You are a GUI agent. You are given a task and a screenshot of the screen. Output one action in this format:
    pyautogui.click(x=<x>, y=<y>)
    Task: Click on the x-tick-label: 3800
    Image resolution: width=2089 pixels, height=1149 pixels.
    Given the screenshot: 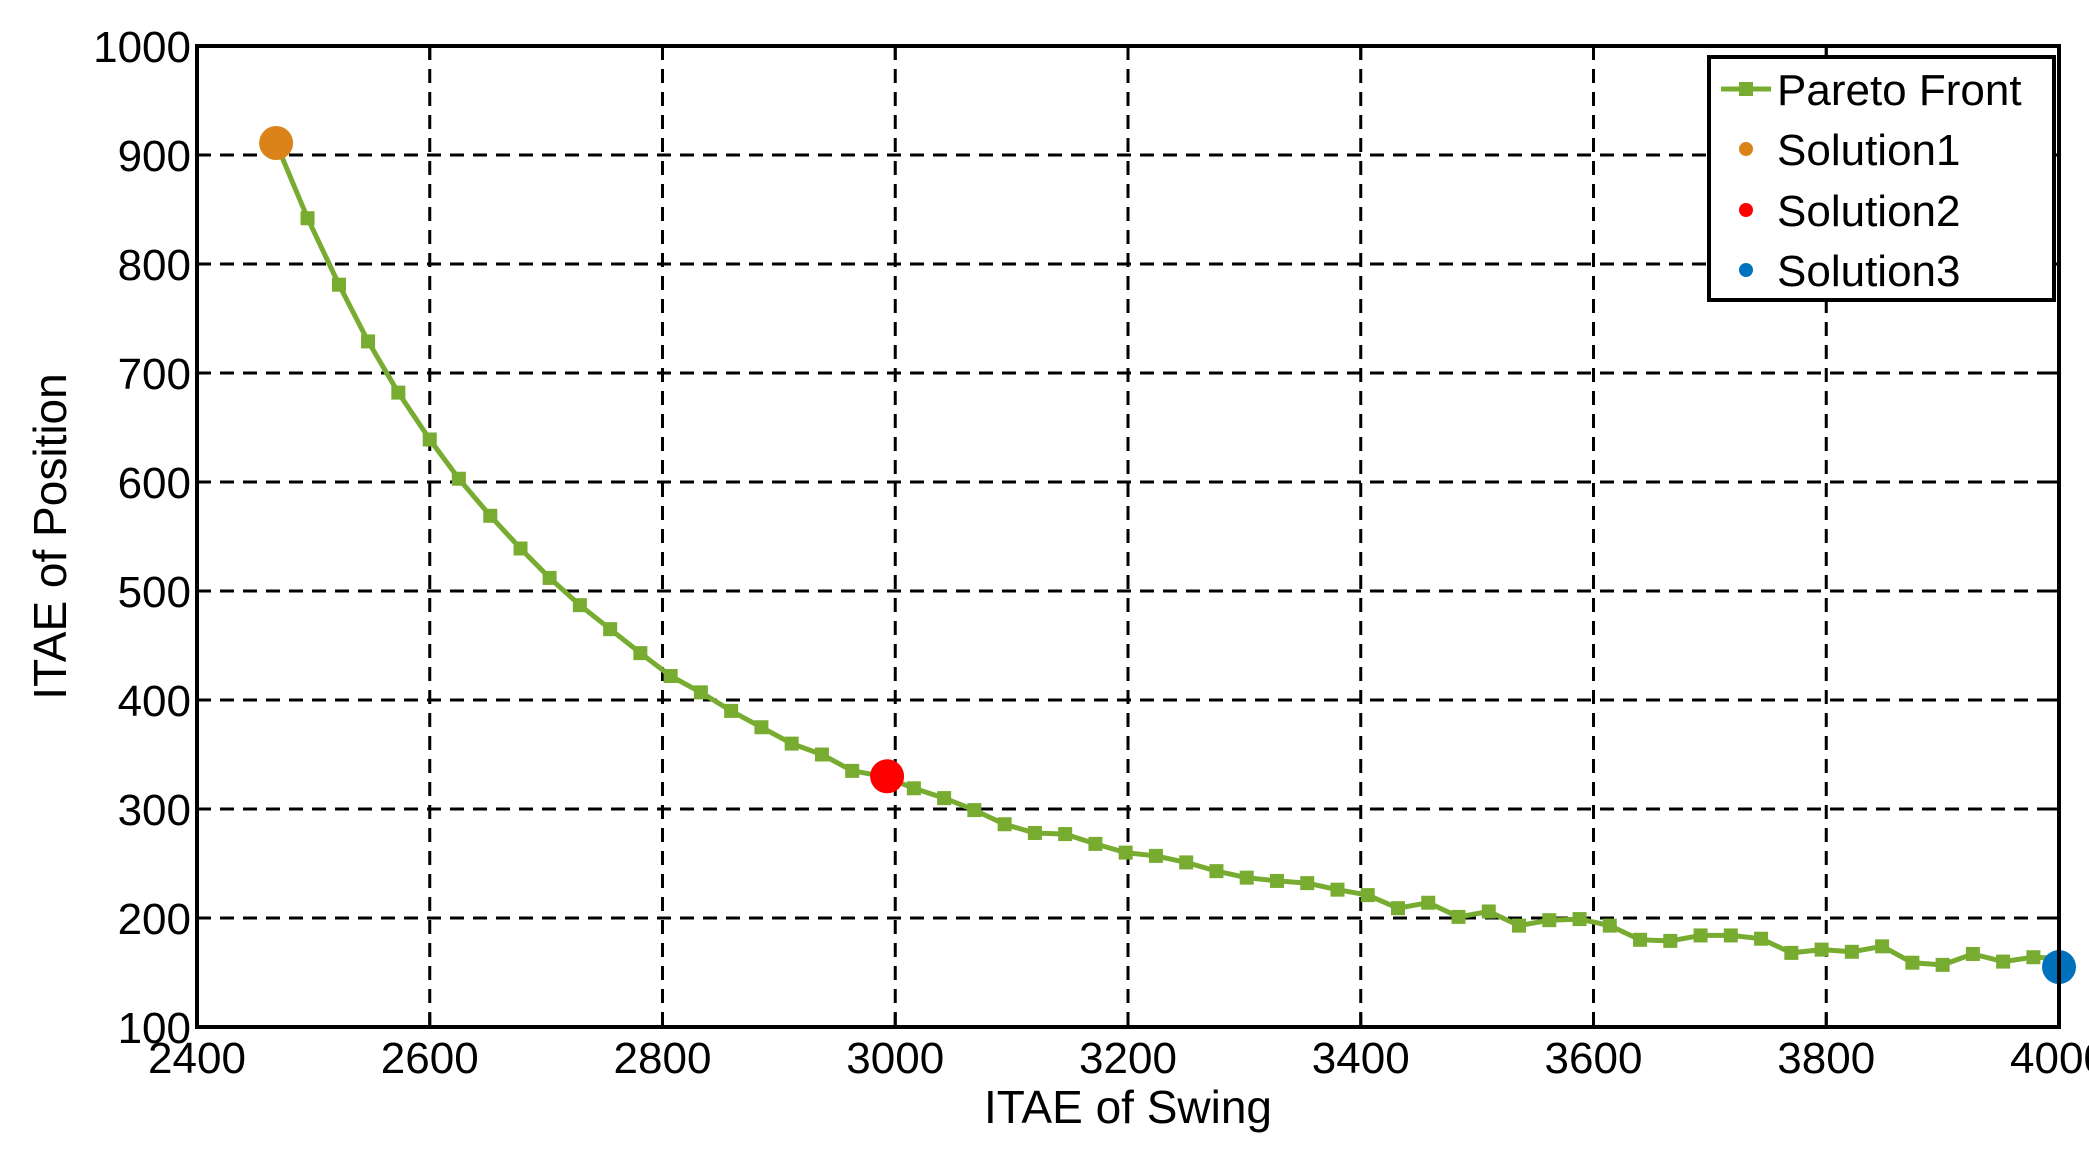 What is the action you would take?
    pyautogui.click(x=1826, y=1058)
    